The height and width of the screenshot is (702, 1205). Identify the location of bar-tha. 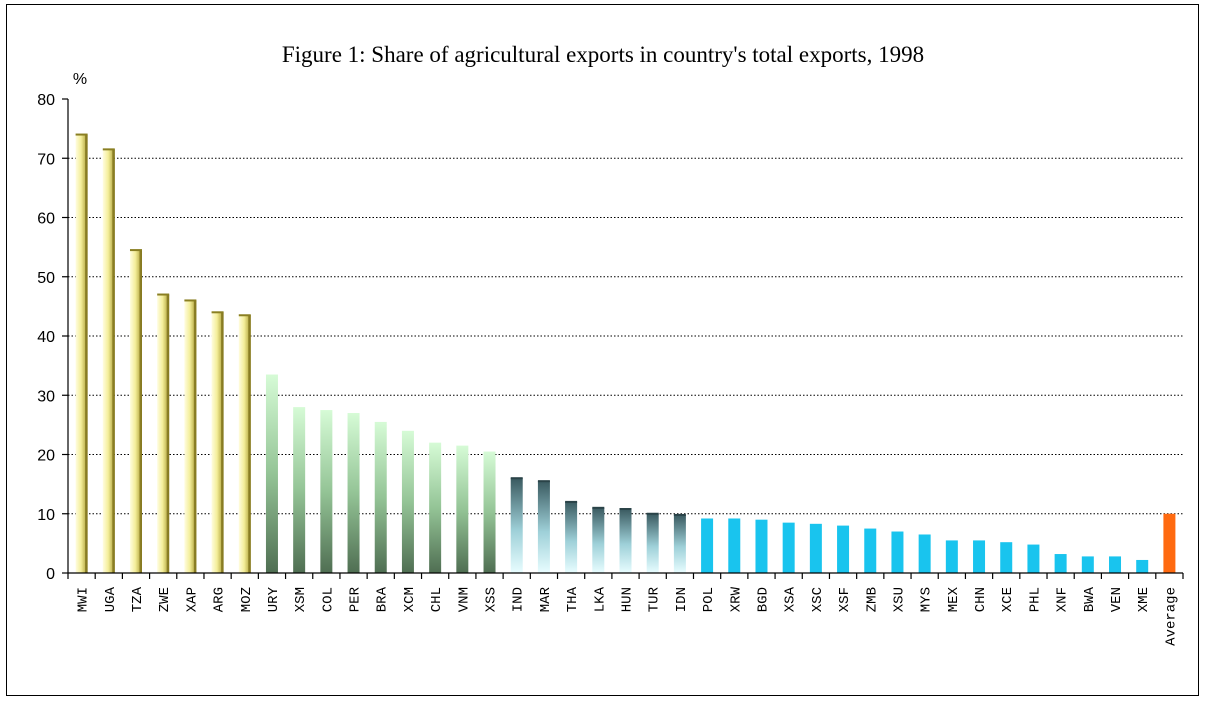
(571, 537).